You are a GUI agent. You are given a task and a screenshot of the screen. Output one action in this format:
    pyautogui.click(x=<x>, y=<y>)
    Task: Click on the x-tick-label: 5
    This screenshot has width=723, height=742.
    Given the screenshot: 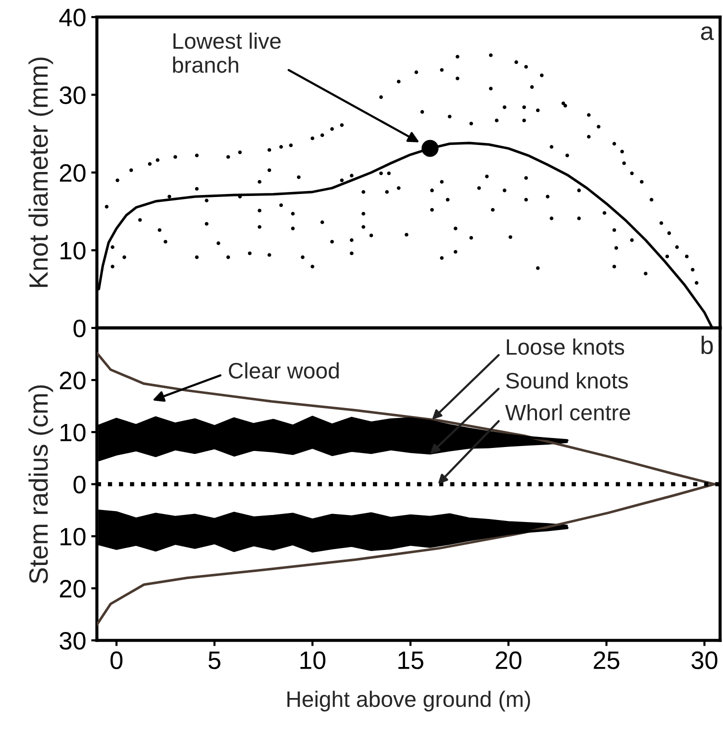 What is the action you would take?
    pyautogui.click(x=214, y=661)
    